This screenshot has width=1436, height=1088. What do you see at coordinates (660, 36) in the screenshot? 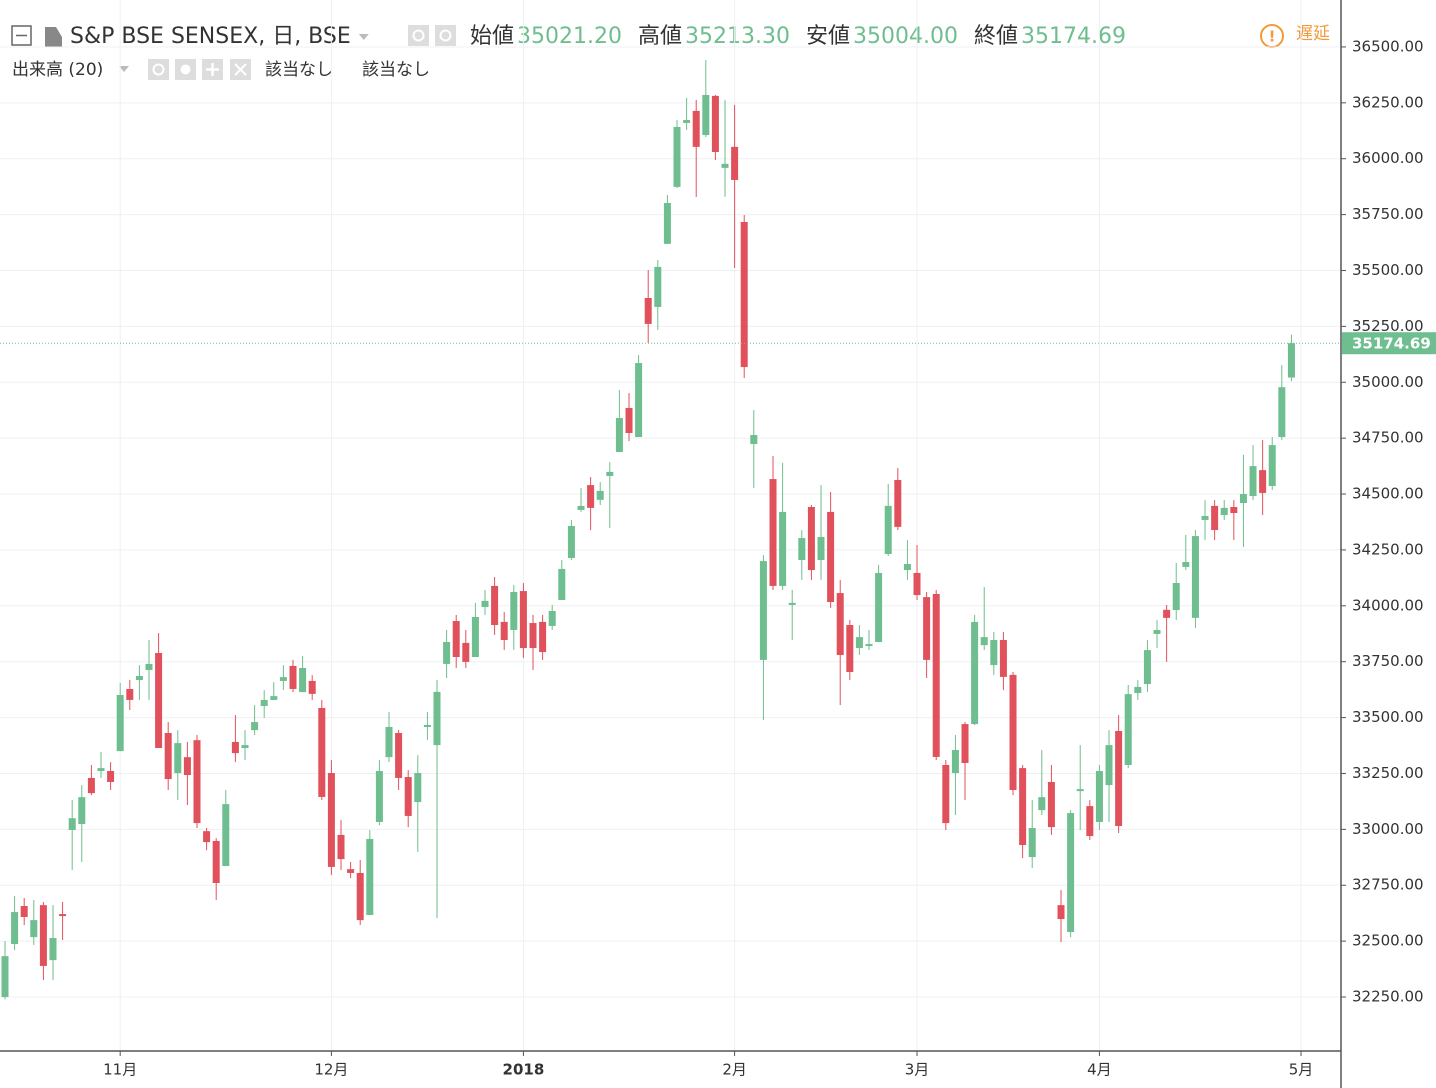
I see `ohlc-label: 高値` at bounding box center [660, 36].